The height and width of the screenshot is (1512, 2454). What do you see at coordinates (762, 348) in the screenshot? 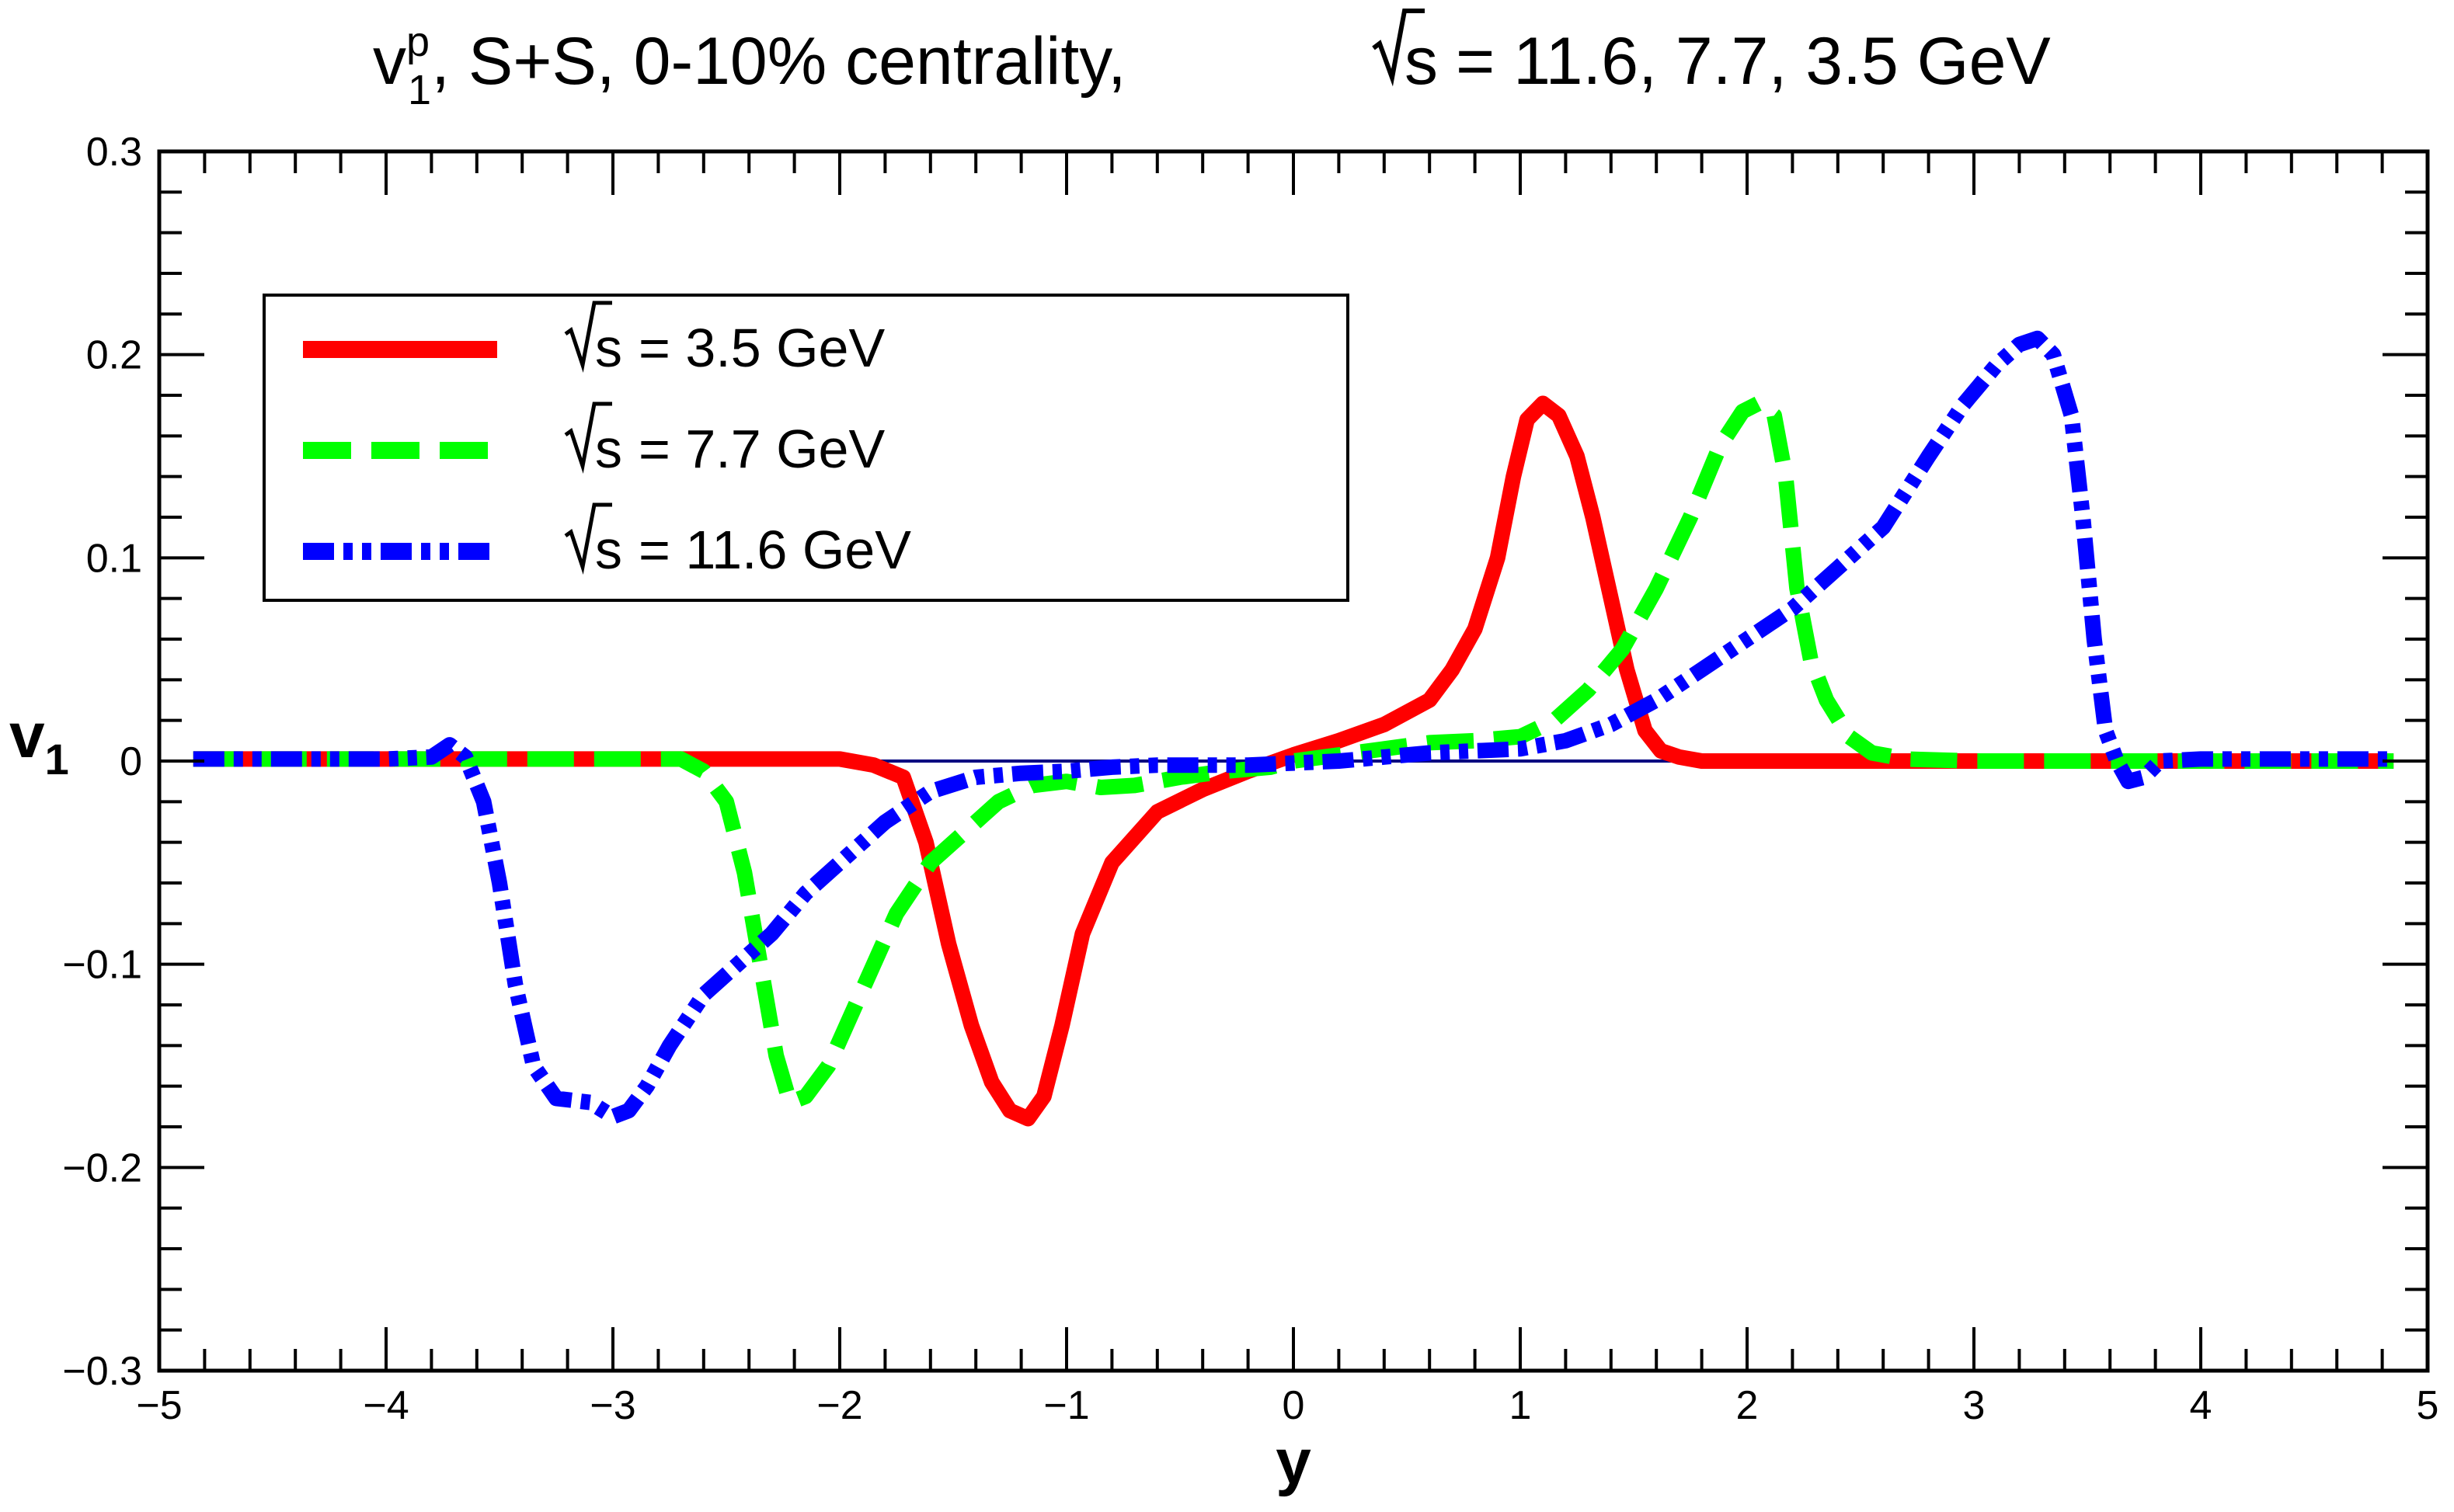
I see `legend-label-3.5: = 3.5 GeV` at bounding box center [762, 348].